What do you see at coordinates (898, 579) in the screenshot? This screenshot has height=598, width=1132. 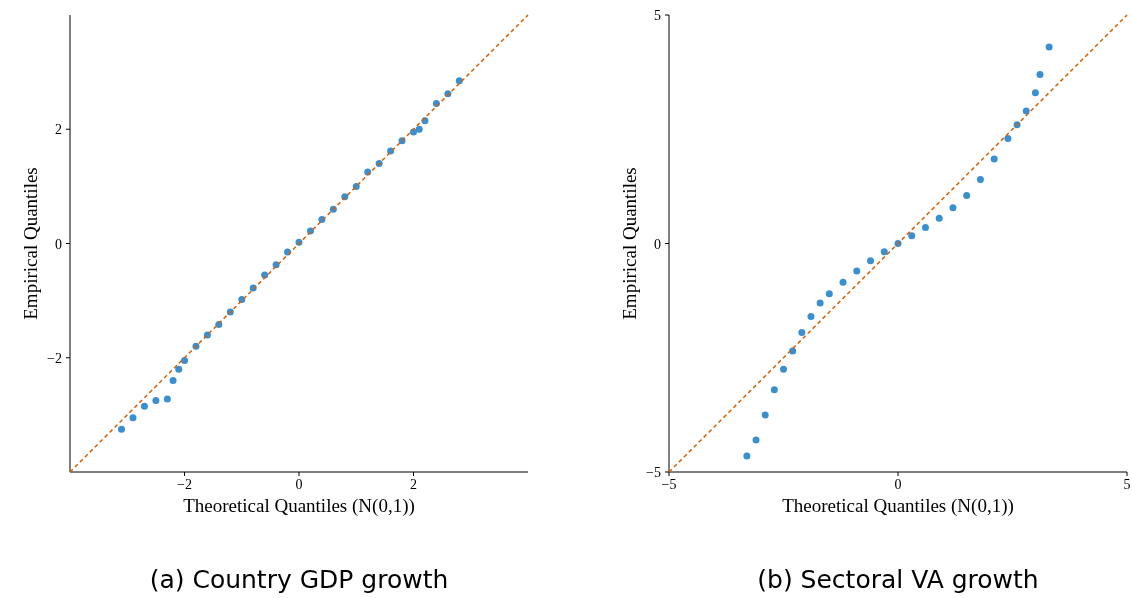 I see `text: (b) Sectoral VA growth` at bounding box center [898, 579].